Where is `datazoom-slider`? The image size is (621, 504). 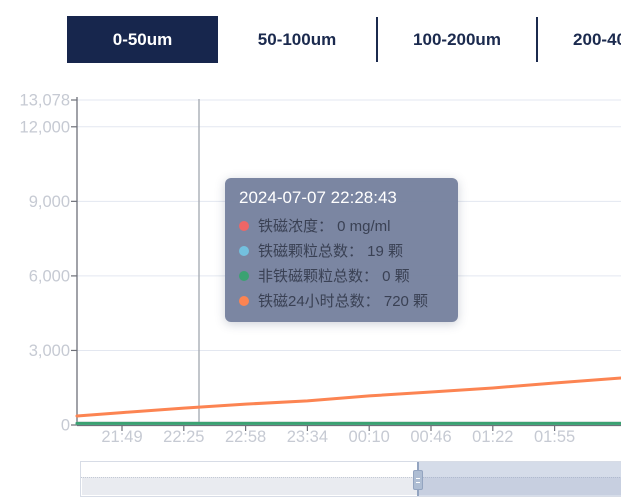
datazoom-slider is located at coordinates (350, 479).